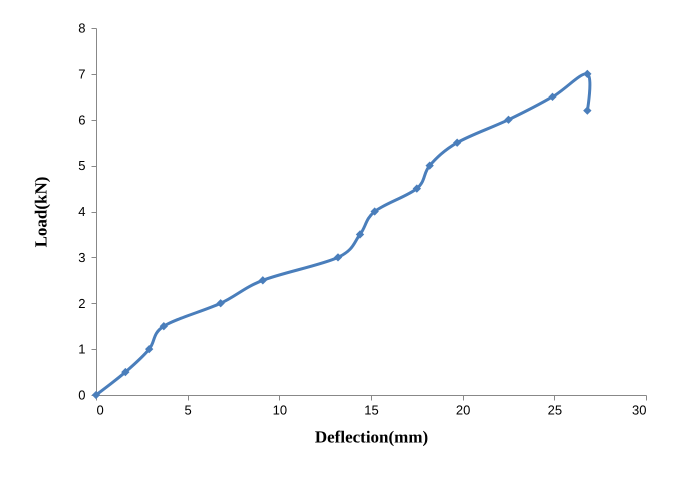 Image resolution: width=673 pixels, height=484 pixels. I want to click on x-tick-label: 10, so click(280, 410).